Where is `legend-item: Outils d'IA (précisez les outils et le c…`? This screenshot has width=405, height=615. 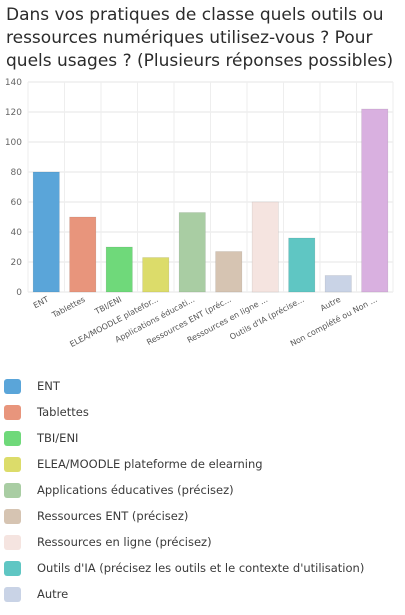
legend-item: Outils d'IA (précisez les outils et le c… is located at coordinates (202, 571).